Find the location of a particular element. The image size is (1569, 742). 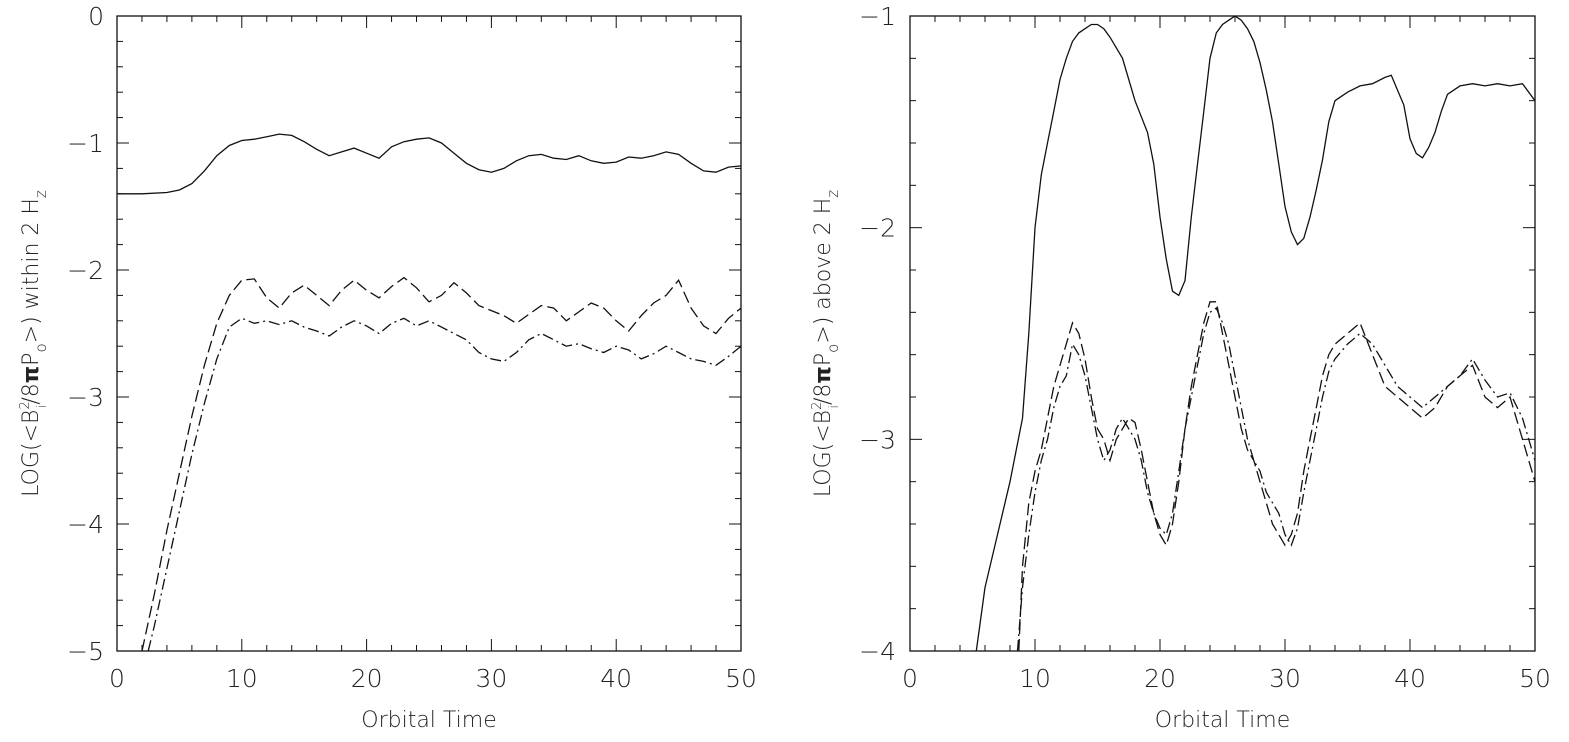

series-line-solid is located at coordinates (429, 164).